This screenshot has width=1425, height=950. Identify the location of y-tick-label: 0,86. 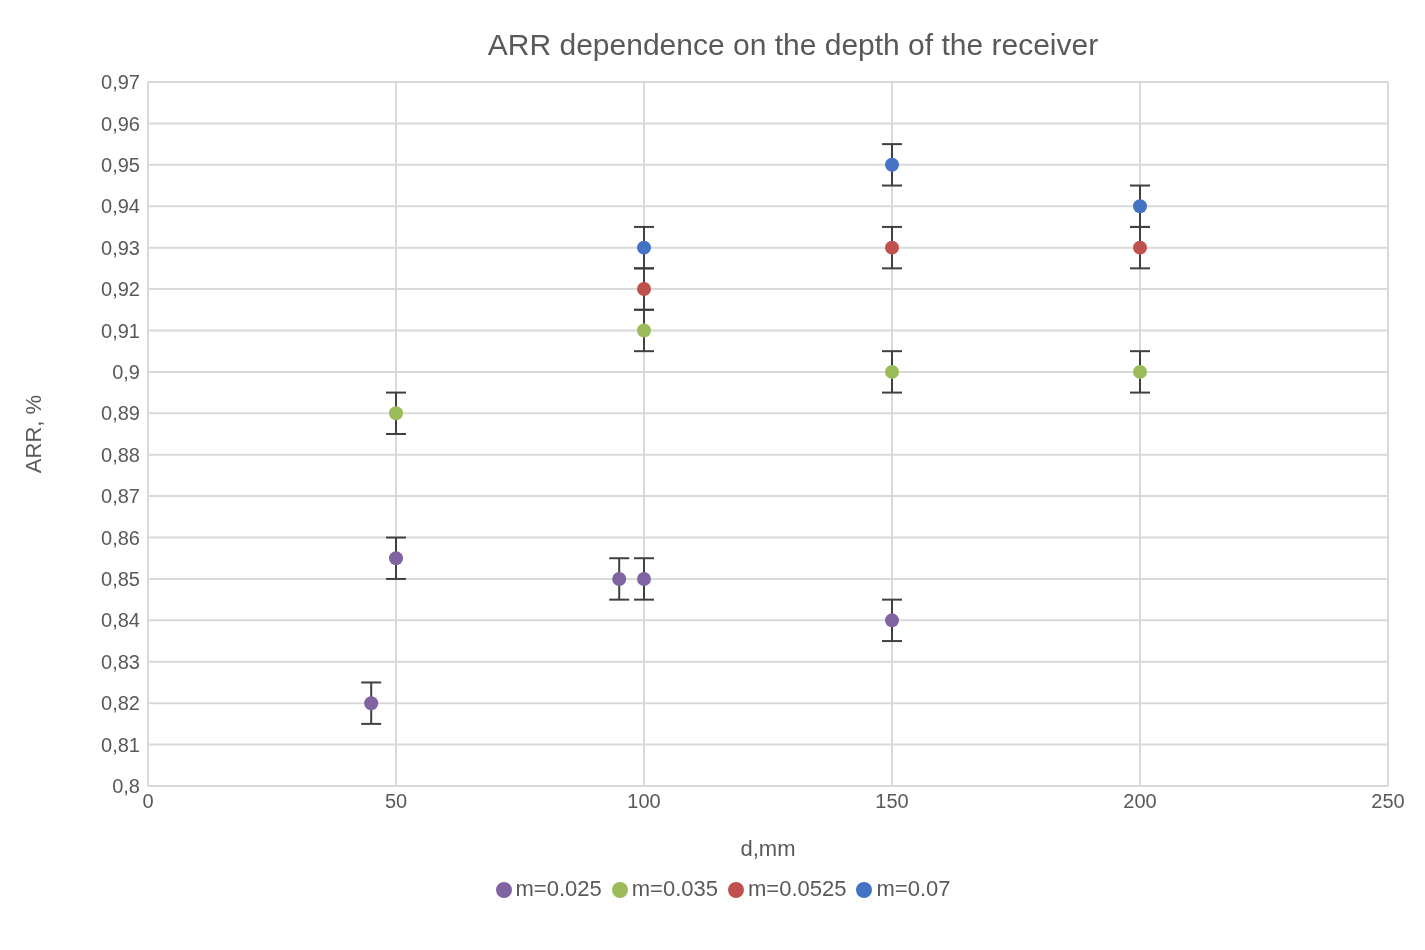
(120, 537).